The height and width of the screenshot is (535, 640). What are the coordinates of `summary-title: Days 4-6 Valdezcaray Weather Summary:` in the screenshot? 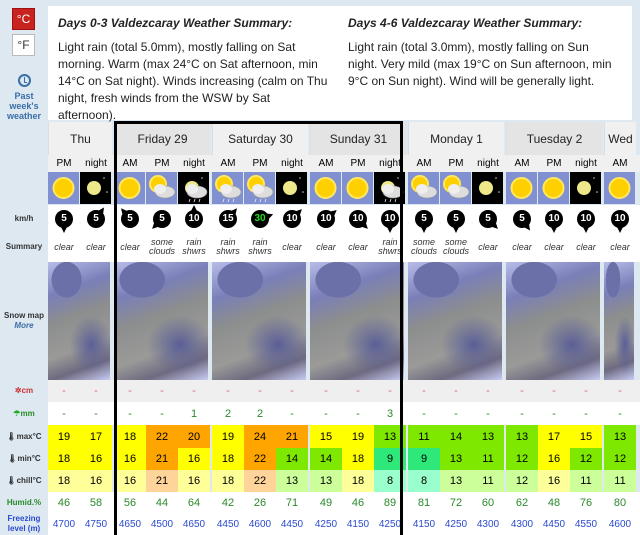 It's located at (465, 23).